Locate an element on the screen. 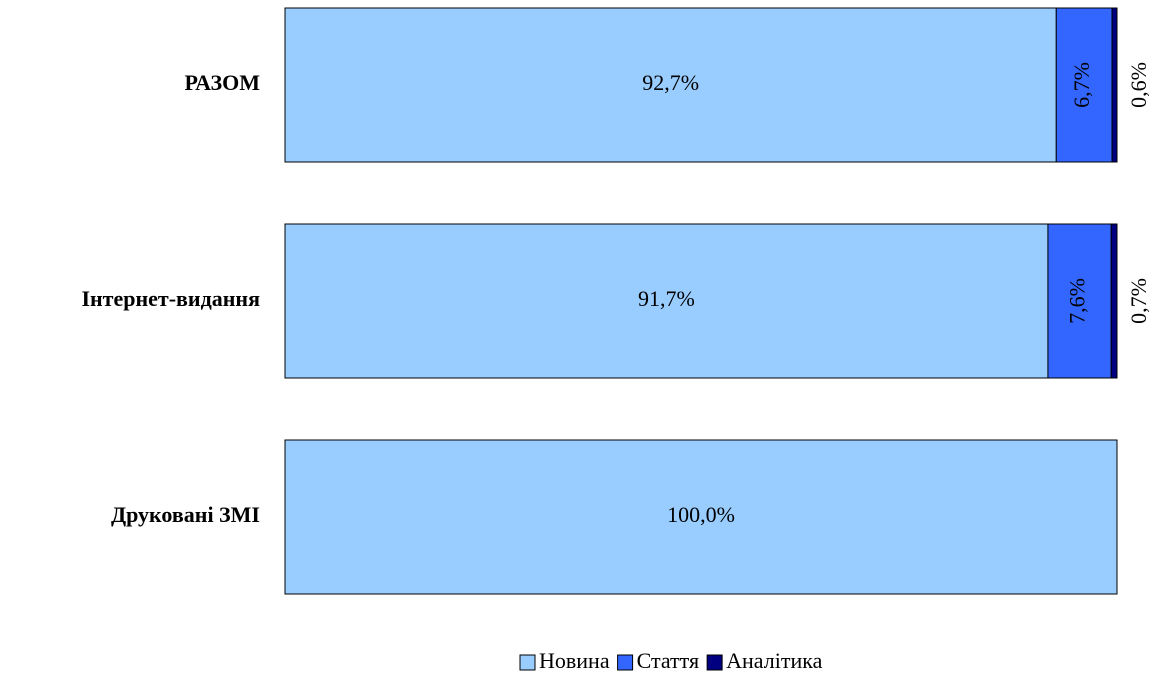  value-label: 7,6% is located at coordinates (1077, 301).